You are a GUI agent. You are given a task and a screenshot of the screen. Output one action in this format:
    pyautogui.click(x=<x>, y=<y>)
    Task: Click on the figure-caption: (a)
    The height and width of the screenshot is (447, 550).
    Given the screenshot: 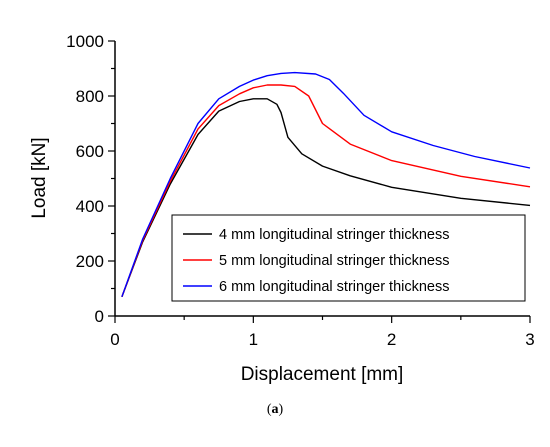 What is the action you would take?
    pyautogui.click(x=275, y=409)
    